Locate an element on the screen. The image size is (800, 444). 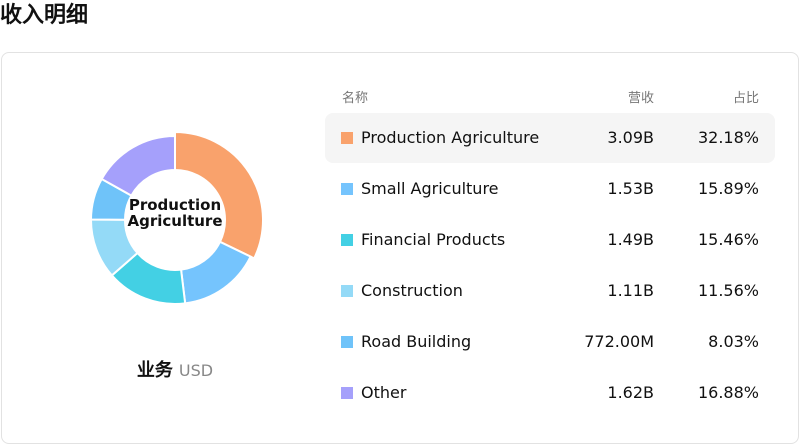
row-name: Production Agriculture is located at coordinates (450, 137).